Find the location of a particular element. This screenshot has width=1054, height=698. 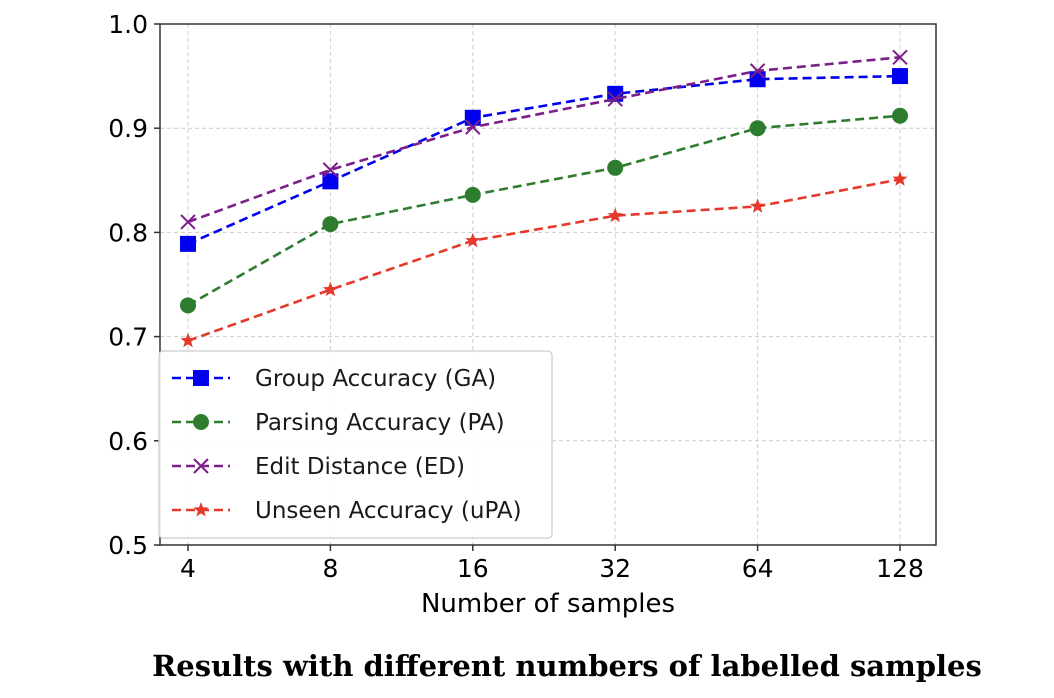

y-tick-label: 1.0 is located at coordinates (128, 24).